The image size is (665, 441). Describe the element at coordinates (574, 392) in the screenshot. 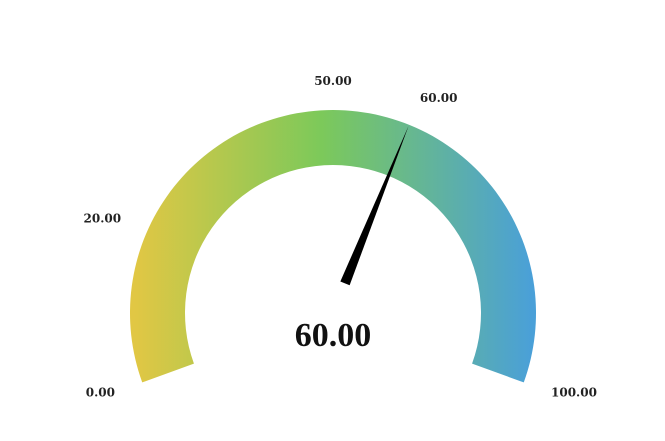

I see `tick-label-100-00: 100.00` at that location.